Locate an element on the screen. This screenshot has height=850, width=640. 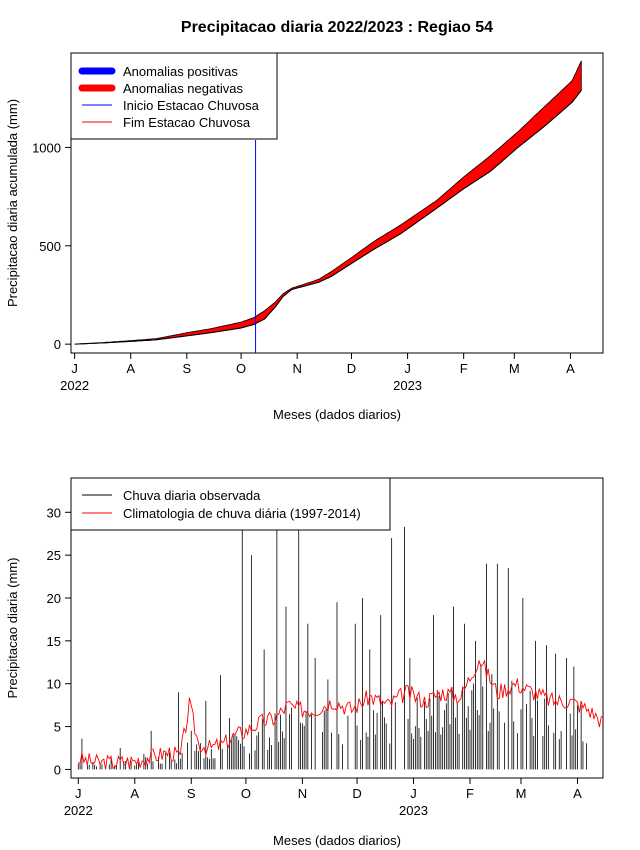
legend-label-negative: Anomalias negativas is located at coordinates (183, 88).